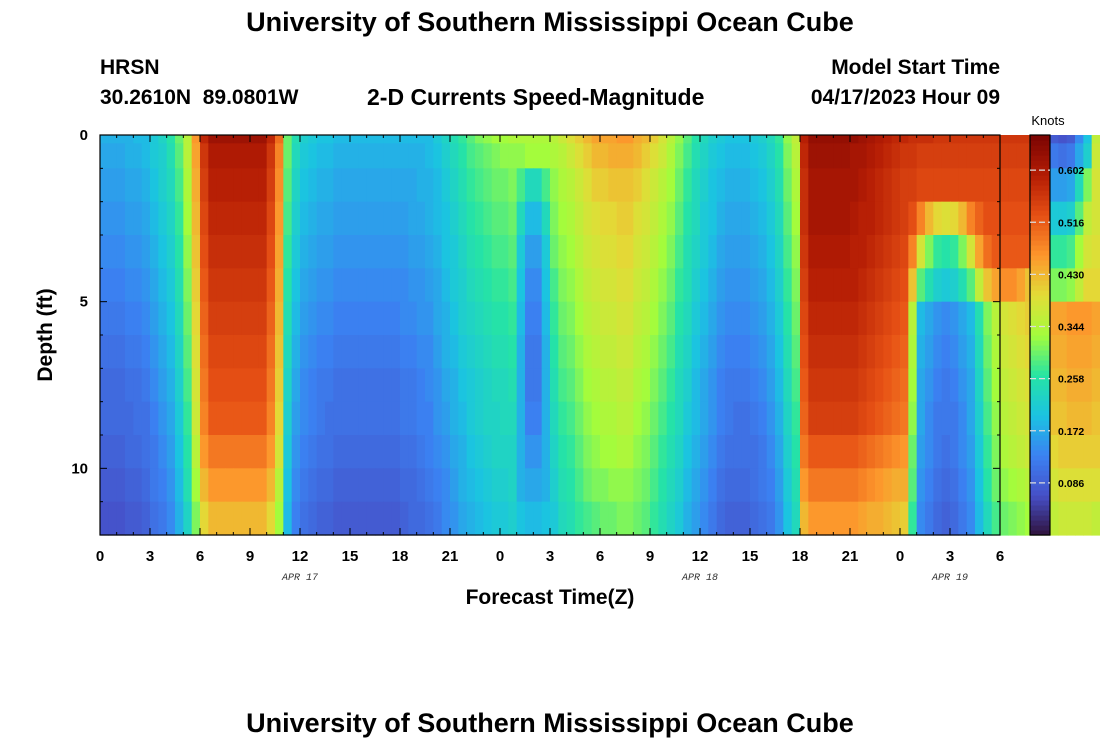 Image resolution: width=1100 pixels, height=750 pixels. Describe the element at coordinates (450, 556) in the screenshot. I see `x-tick-label: 21` at that location.